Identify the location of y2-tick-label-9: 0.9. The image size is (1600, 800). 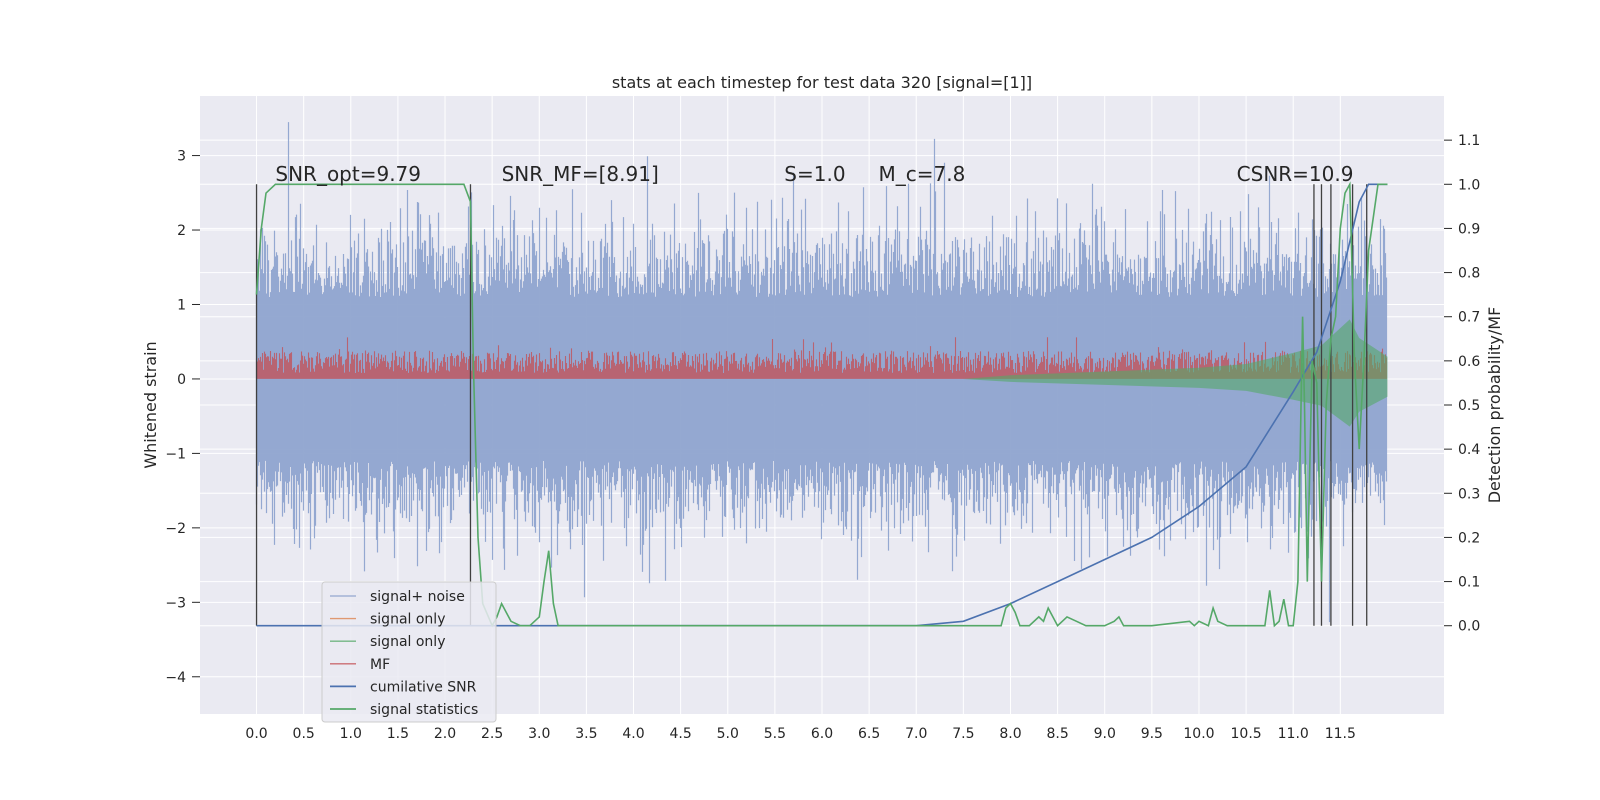
(1469, 229).